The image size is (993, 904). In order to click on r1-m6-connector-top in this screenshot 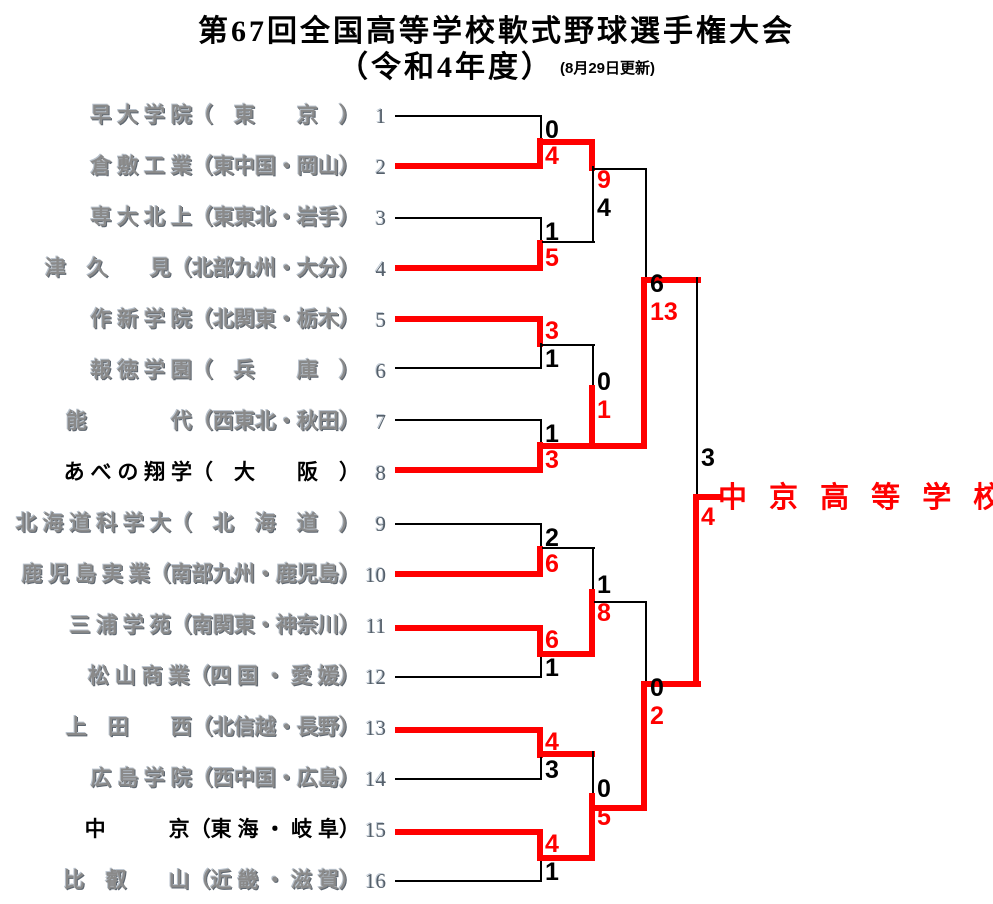, I will do `click(540, 640)`.